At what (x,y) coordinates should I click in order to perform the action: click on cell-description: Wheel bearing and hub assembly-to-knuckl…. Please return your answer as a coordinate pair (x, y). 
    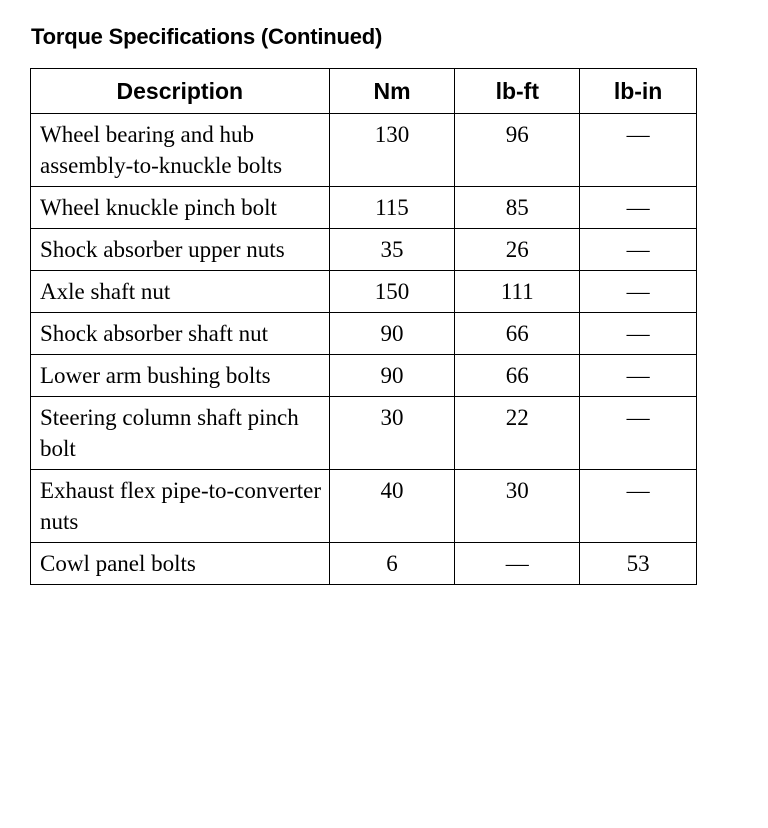
    Looking at the image, I should click on (180, 150).